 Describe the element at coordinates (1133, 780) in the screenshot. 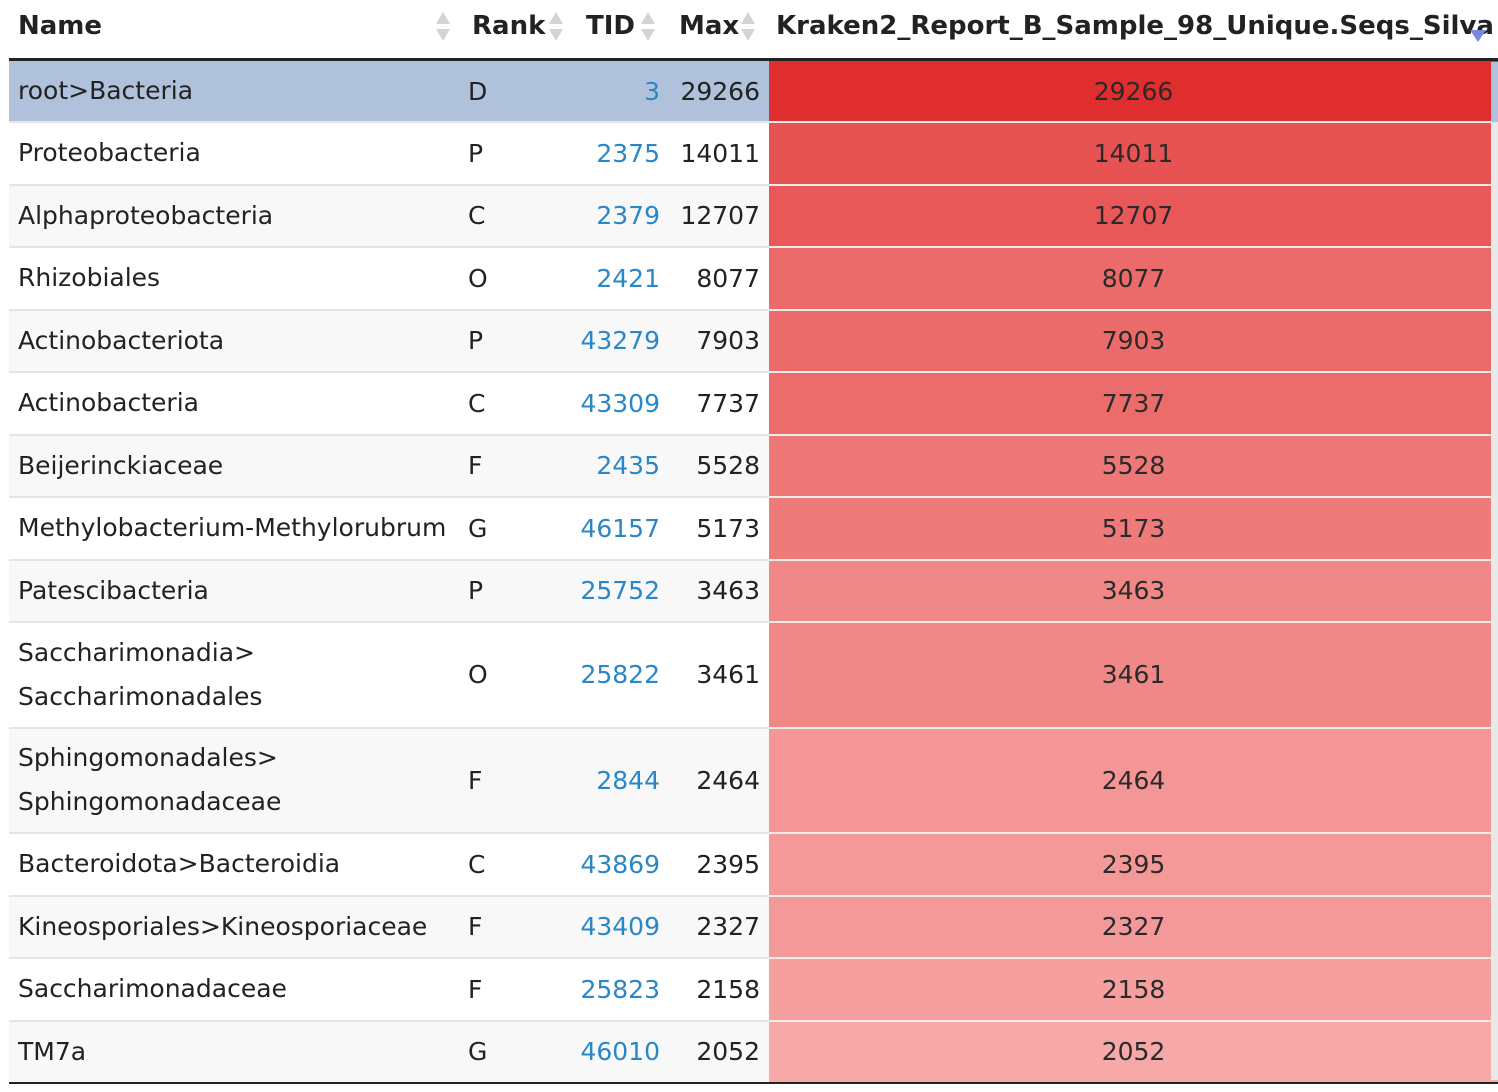

I see `sample-count-cell: 2464` at that location.